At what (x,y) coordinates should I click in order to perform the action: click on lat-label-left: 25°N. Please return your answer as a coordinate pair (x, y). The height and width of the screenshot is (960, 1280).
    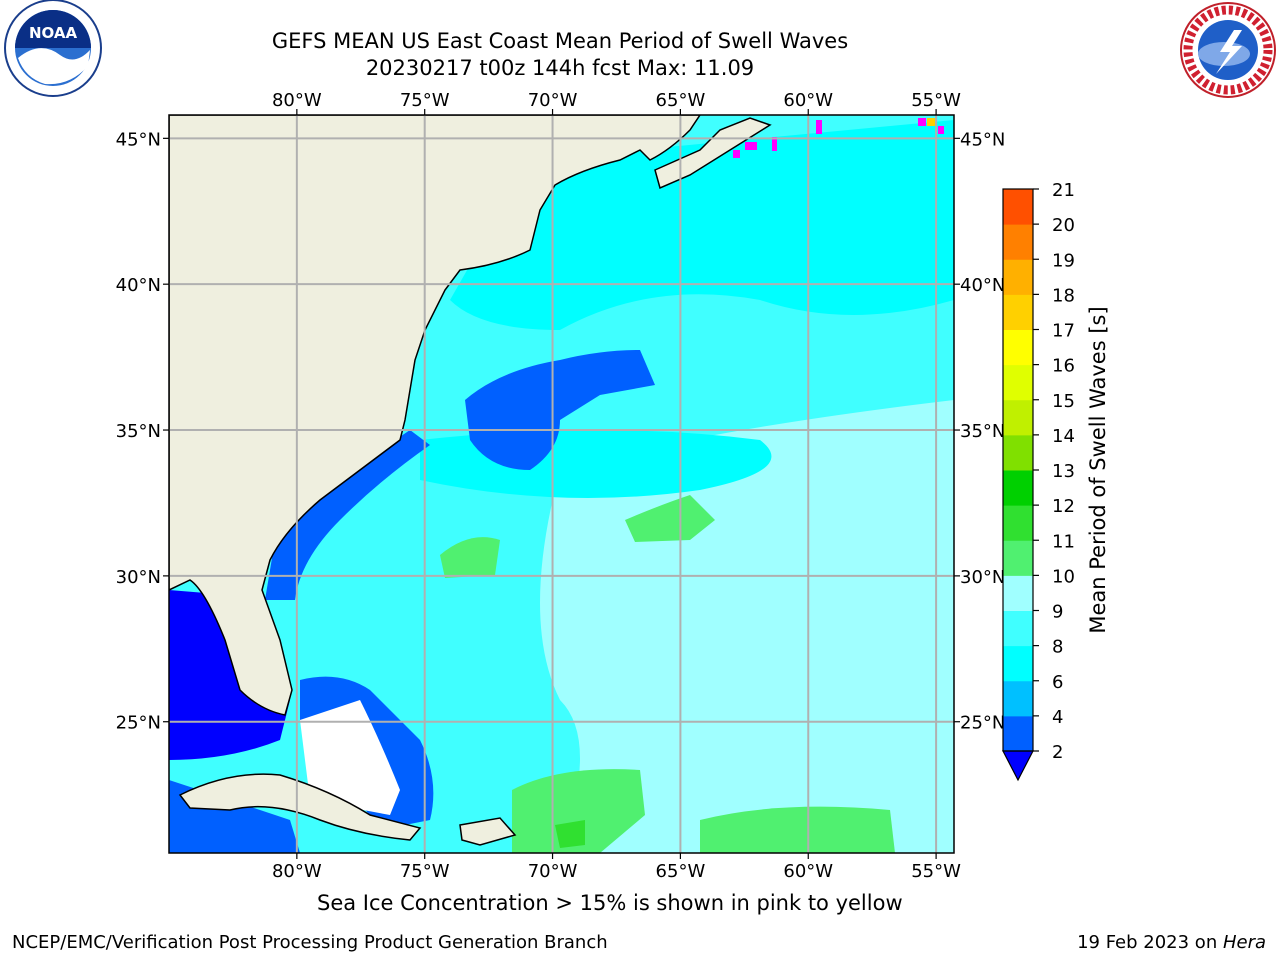
    Looking at the image, I should click on (138, 723).